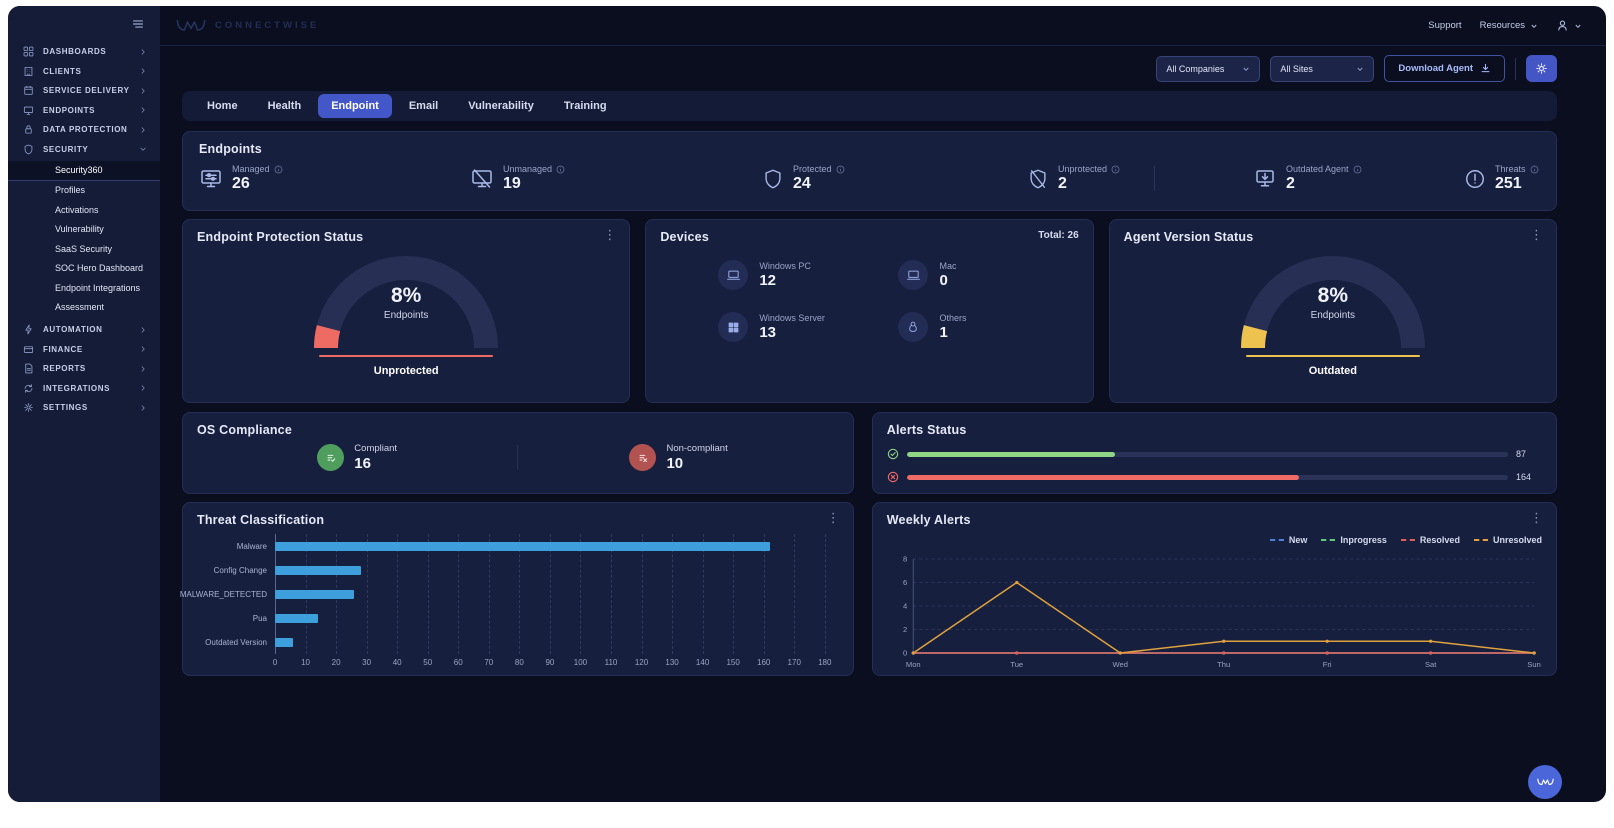 This screenshot has height=828, width=1614. Describe the element at coordinates (1322, 68) in the screenshot. I see `sites-select: All Sites` at that location.